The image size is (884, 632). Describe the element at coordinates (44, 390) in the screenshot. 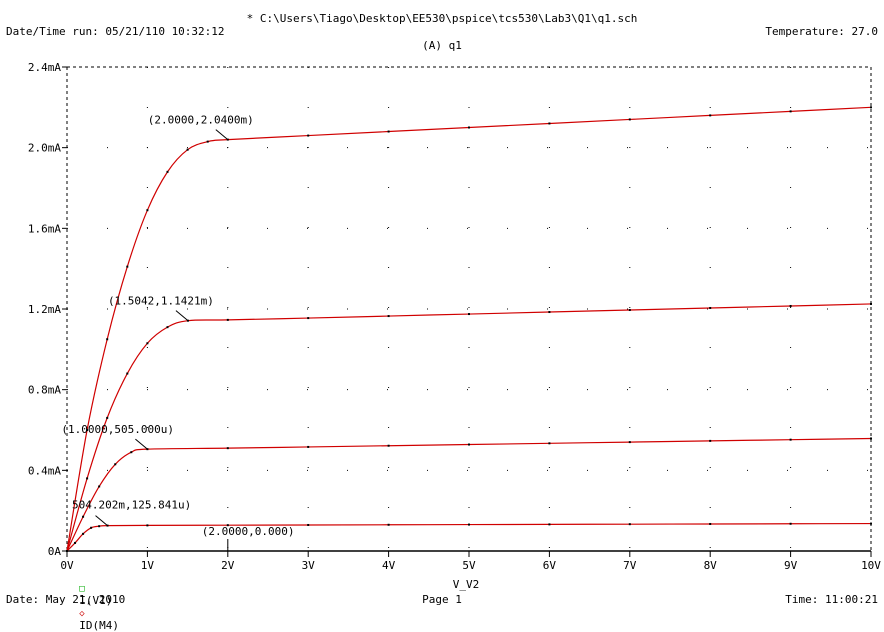

I see `y-tick-label: 0.8mA` at that location.